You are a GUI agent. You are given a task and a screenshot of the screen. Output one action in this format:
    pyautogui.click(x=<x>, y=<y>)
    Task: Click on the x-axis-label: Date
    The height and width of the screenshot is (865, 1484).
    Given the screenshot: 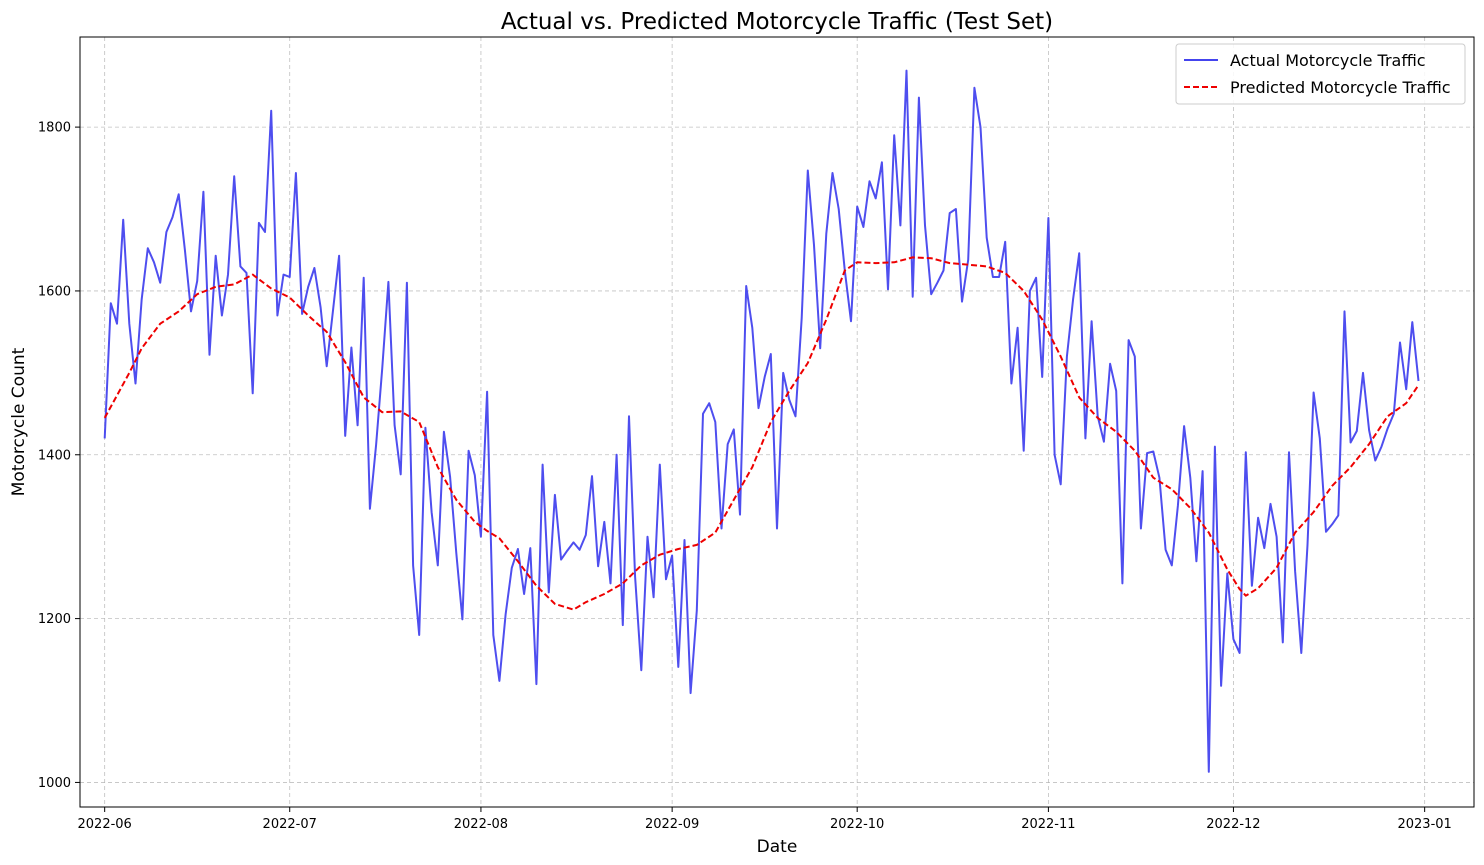 What is the action you would take?
    pyautogui.click(x=777, y=847)
    